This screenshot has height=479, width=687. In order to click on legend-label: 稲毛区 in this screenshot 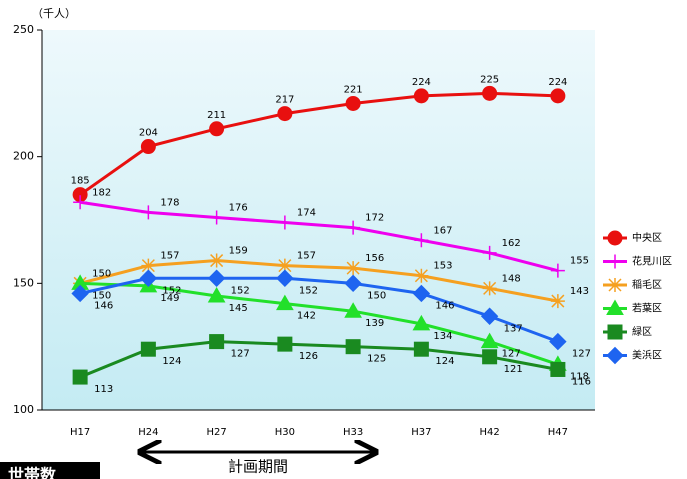, I will do `click(647, 285)`.